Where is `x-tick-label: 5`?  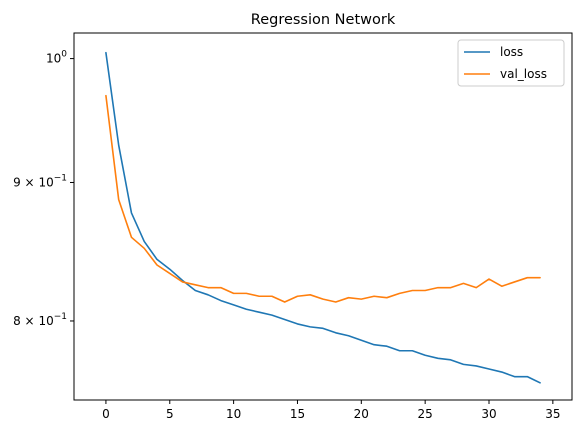 x-tick-label: 5 is located at coordinates (170, 414).